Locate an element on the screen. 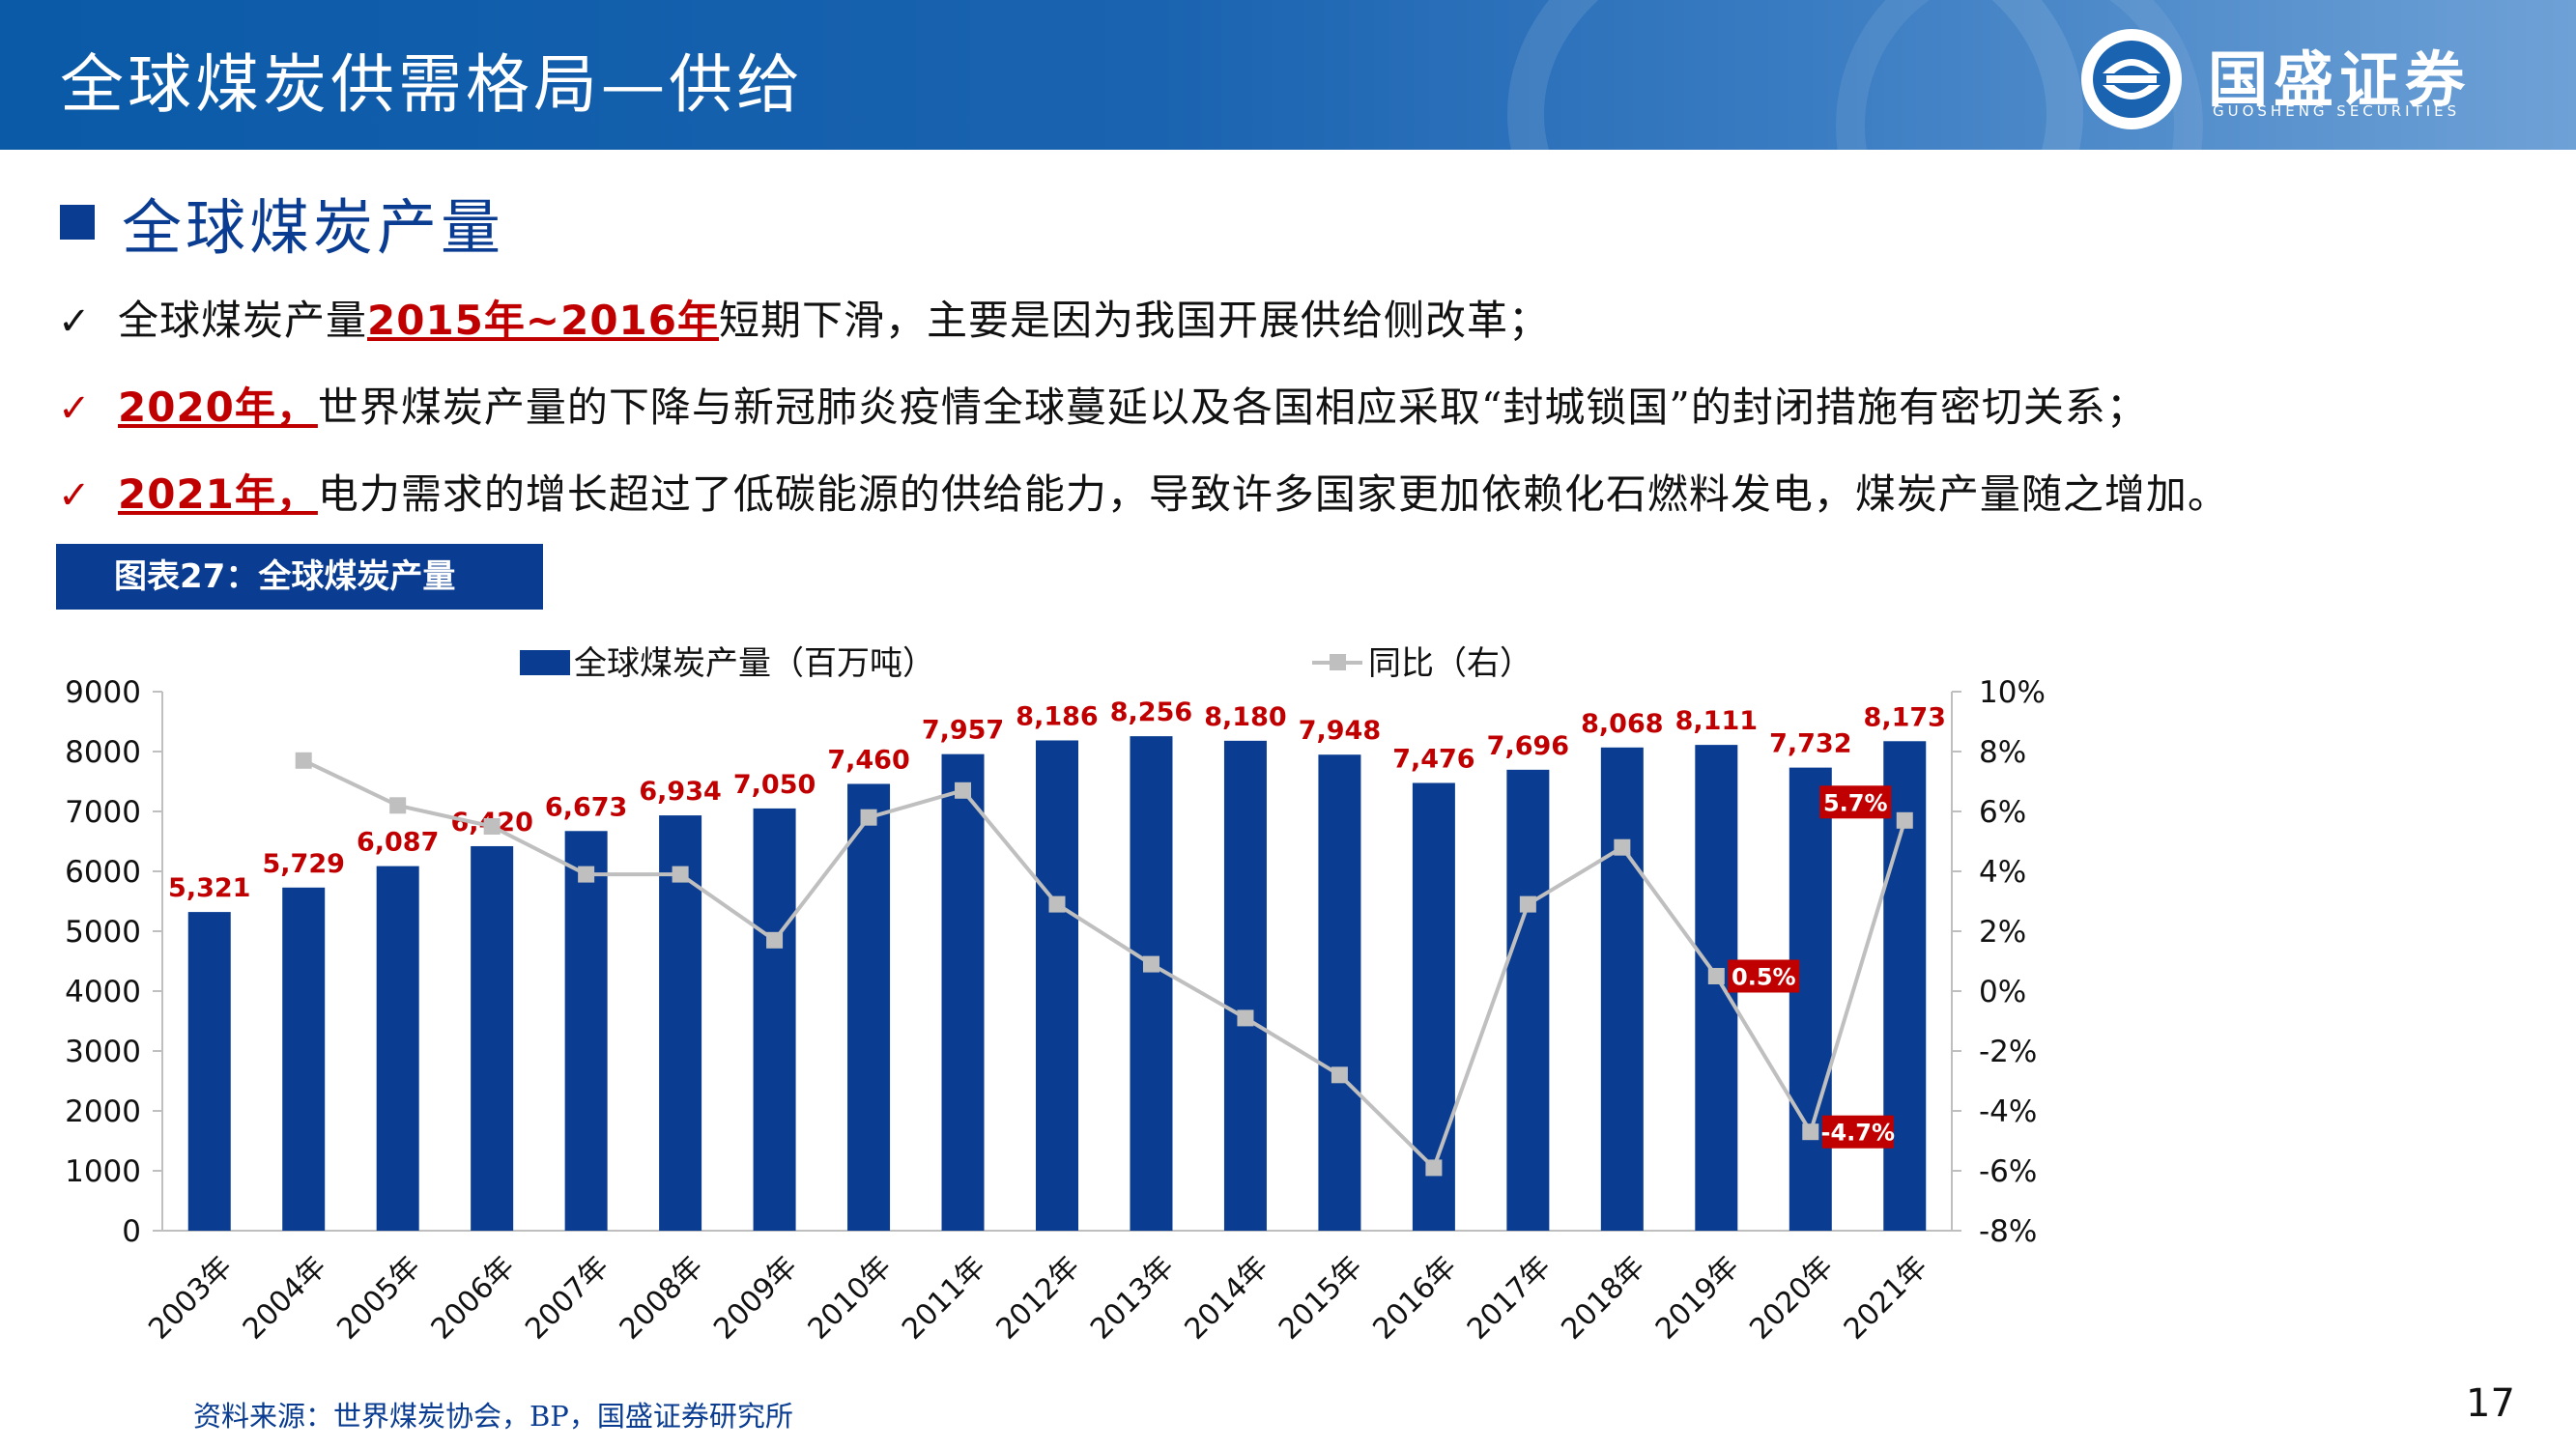 This screenshot has height=1449, width=2576. y-tick-label: 9000 is located at coordinates (103, 692).